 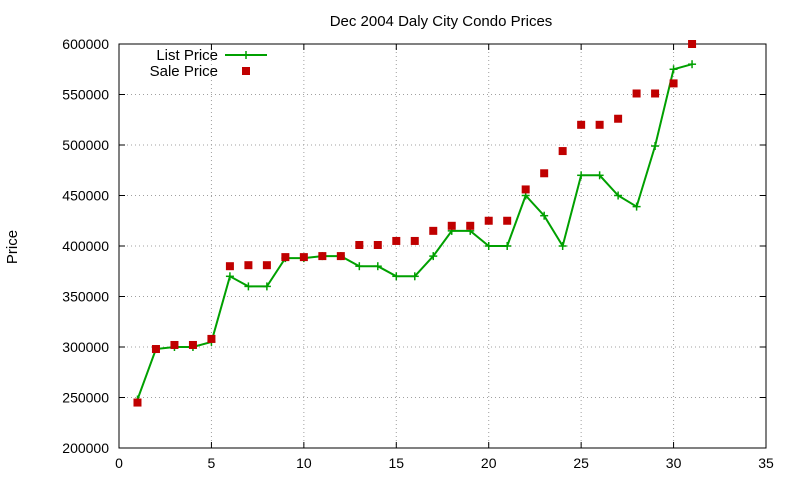 I want to click on y-tick-label: 500000, so click(x=85, y=145).